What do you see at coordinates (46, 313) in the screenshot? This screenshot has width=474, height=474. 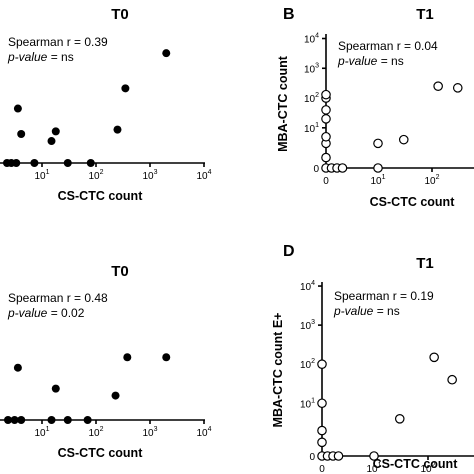 I see `p-value-annotation: p-value = 0.02` at bounding box center [46, 313].